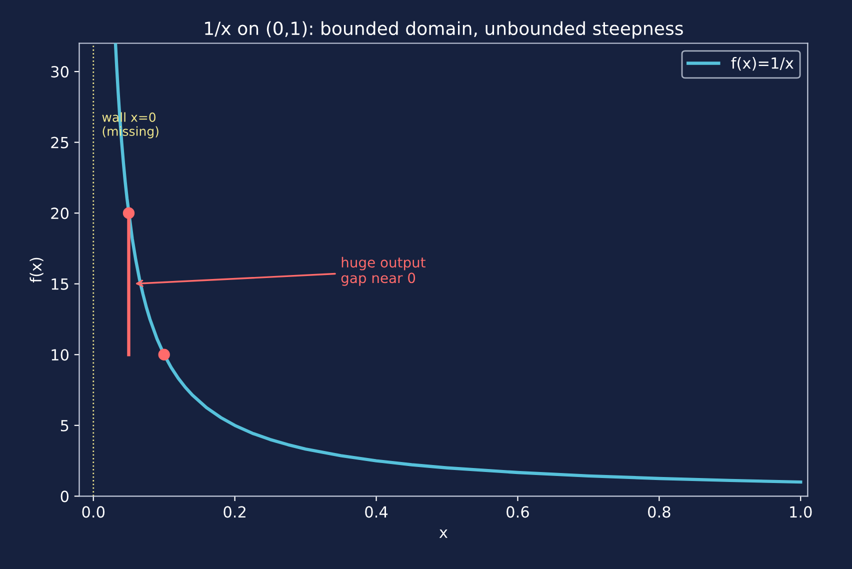 Image resolution: width=852 pixels, height=569 pixels. What do you see at coordinates (376, 512) in the screenshot?
I see `x-tick-label: 0.4` at bounding box center [376, 512].